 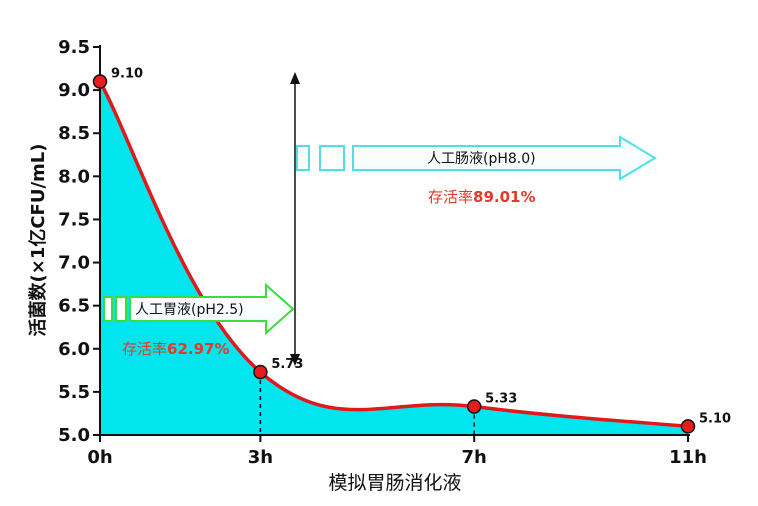 I want to click on gastric-stage-arrow: 人工胃液(pH2.5), so click(x=199, y=309).